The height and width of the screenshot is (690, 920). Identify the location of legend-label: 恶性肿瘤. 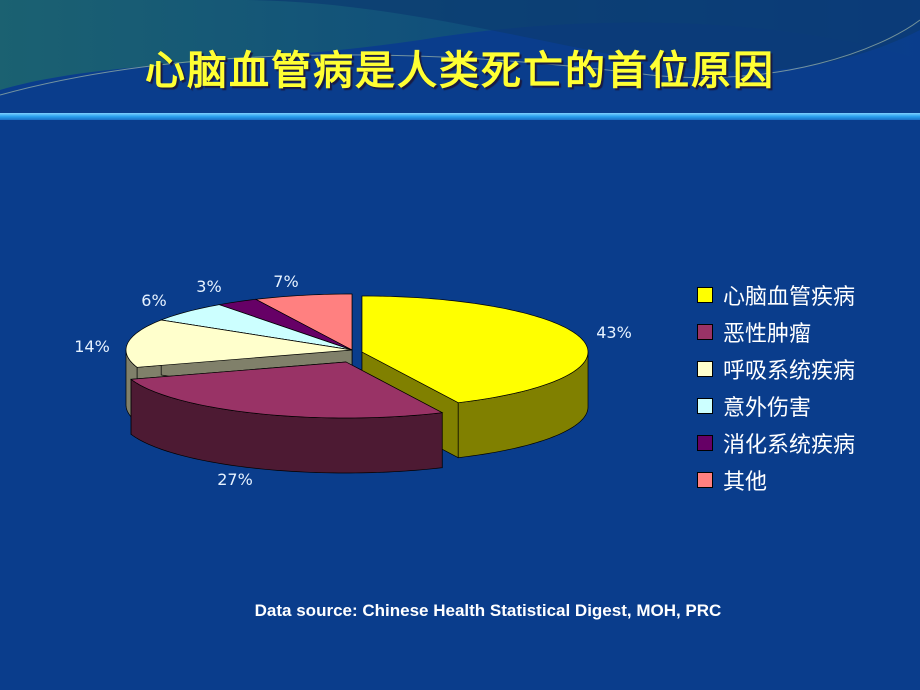
(767, 334).